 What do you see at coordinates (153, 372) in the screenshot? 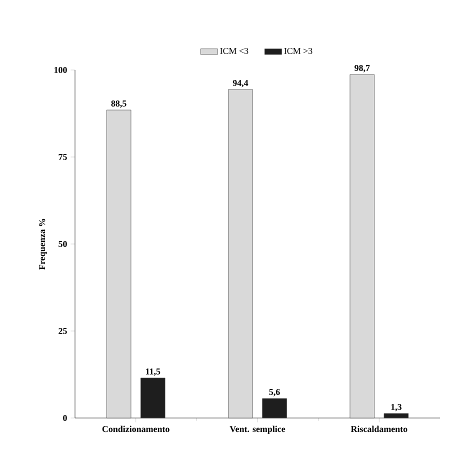
I see `data-label: 11,5` at bounding box center [153, 372].